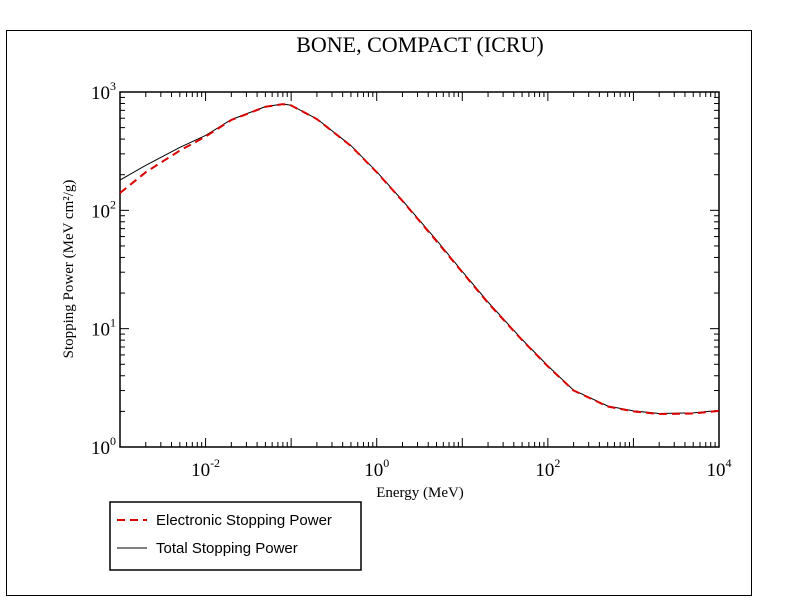 This screenshot has width=792, height=612. Describe the element at coordinates (719, 468) in the screenshot. I see `x-tick-label: 10⁴` at that location.